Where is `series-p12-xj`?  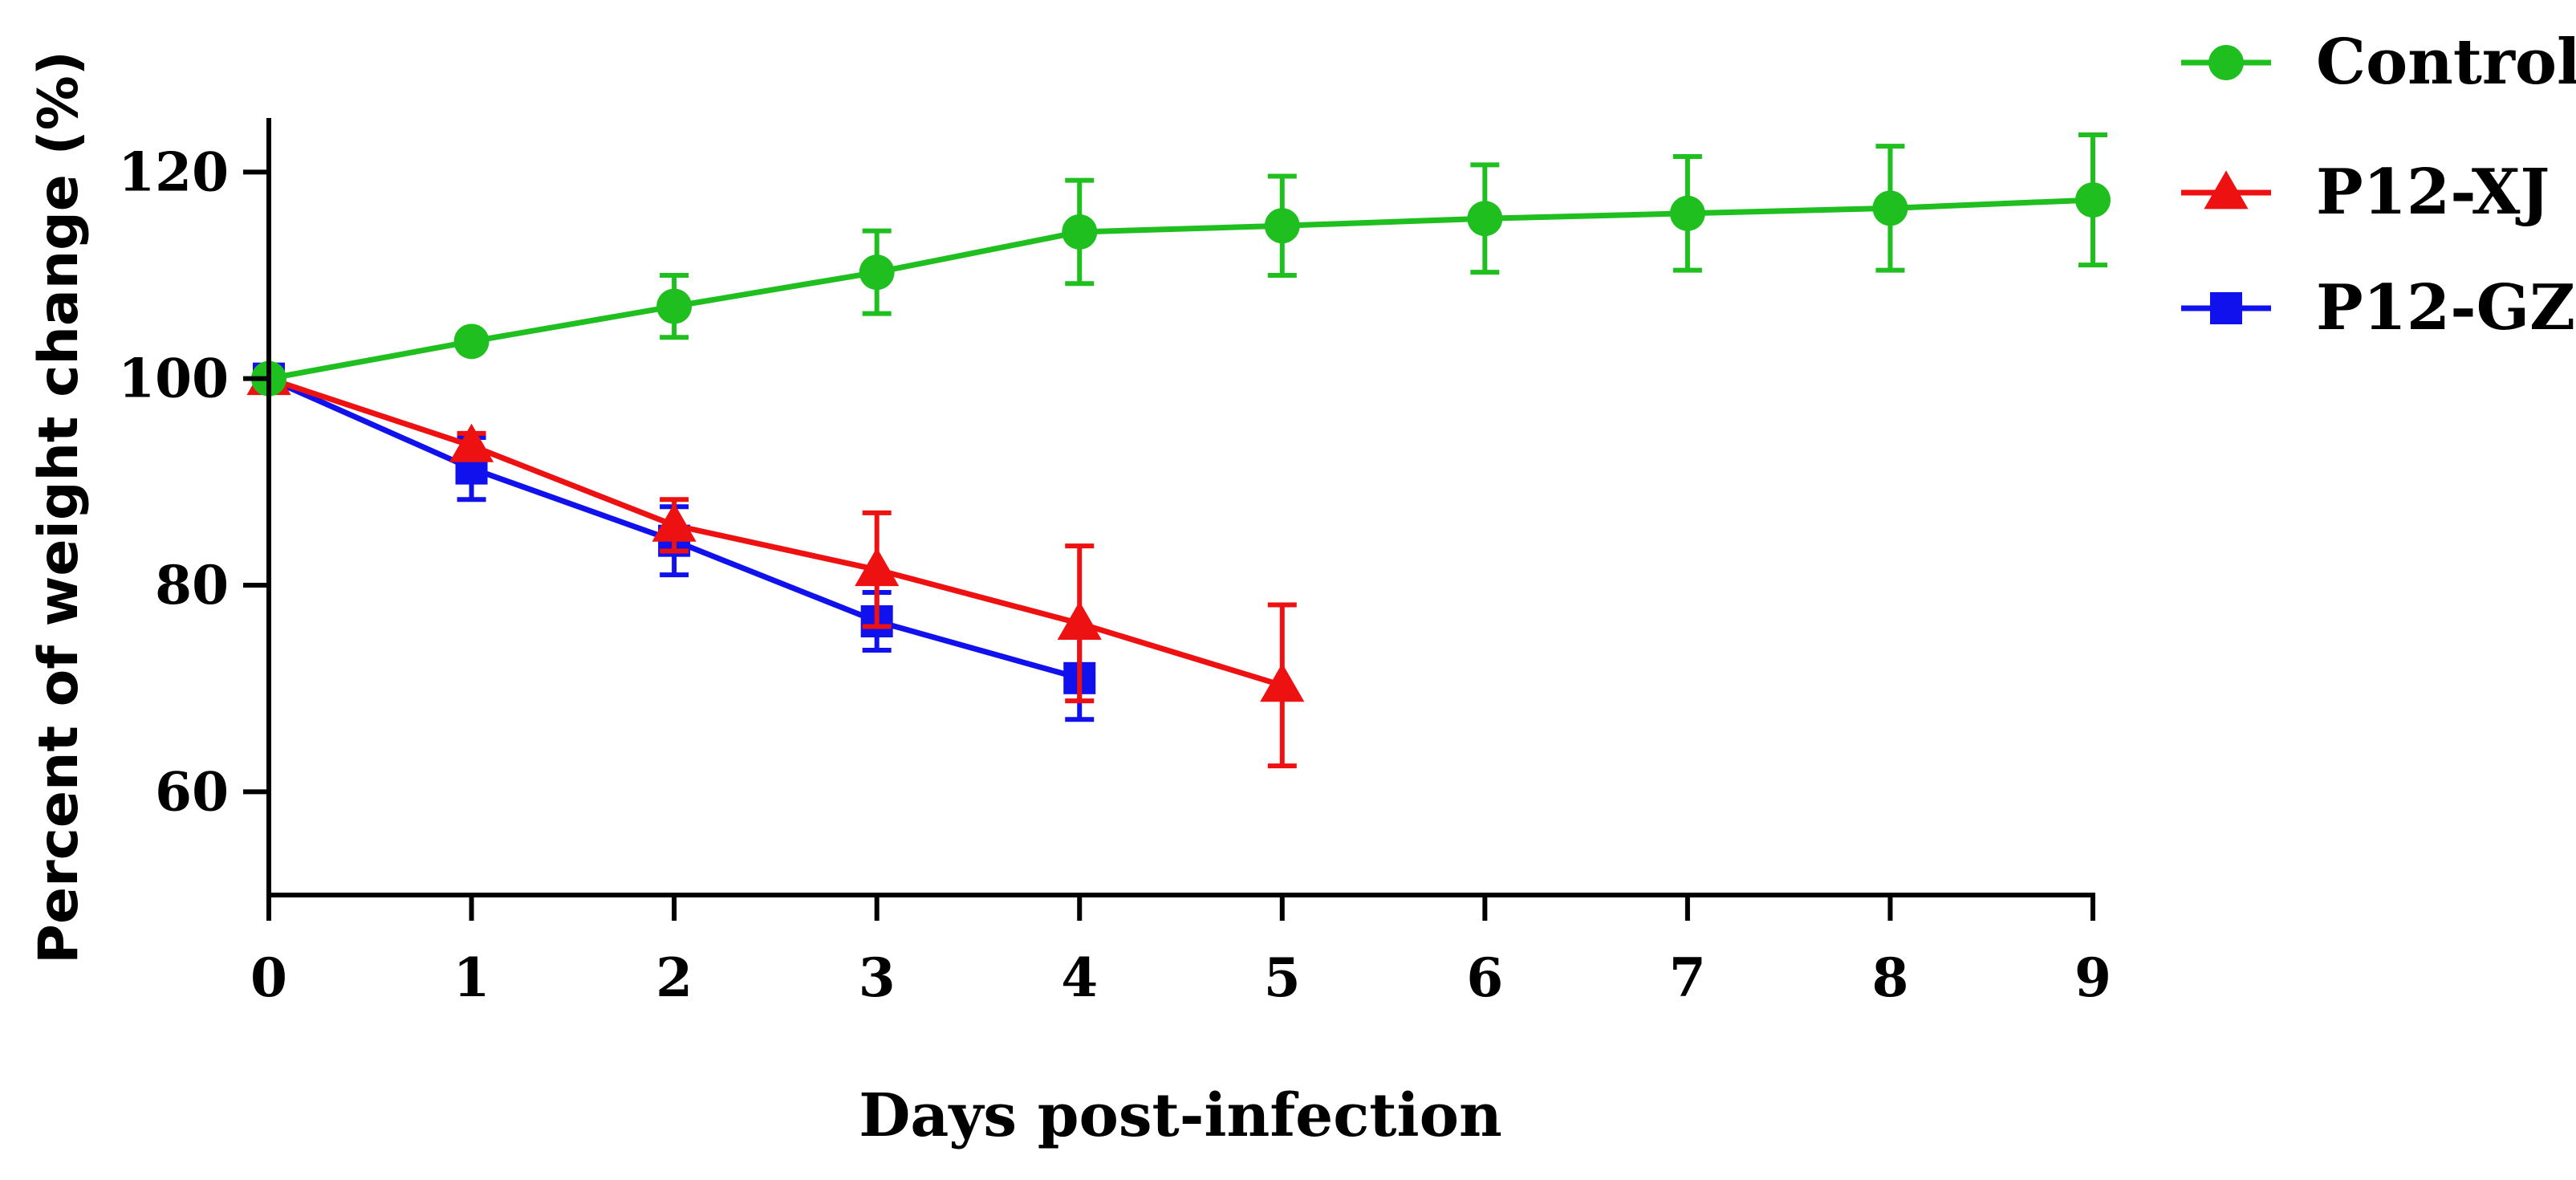 series-p12-xj is located at coordinates (776, 562).